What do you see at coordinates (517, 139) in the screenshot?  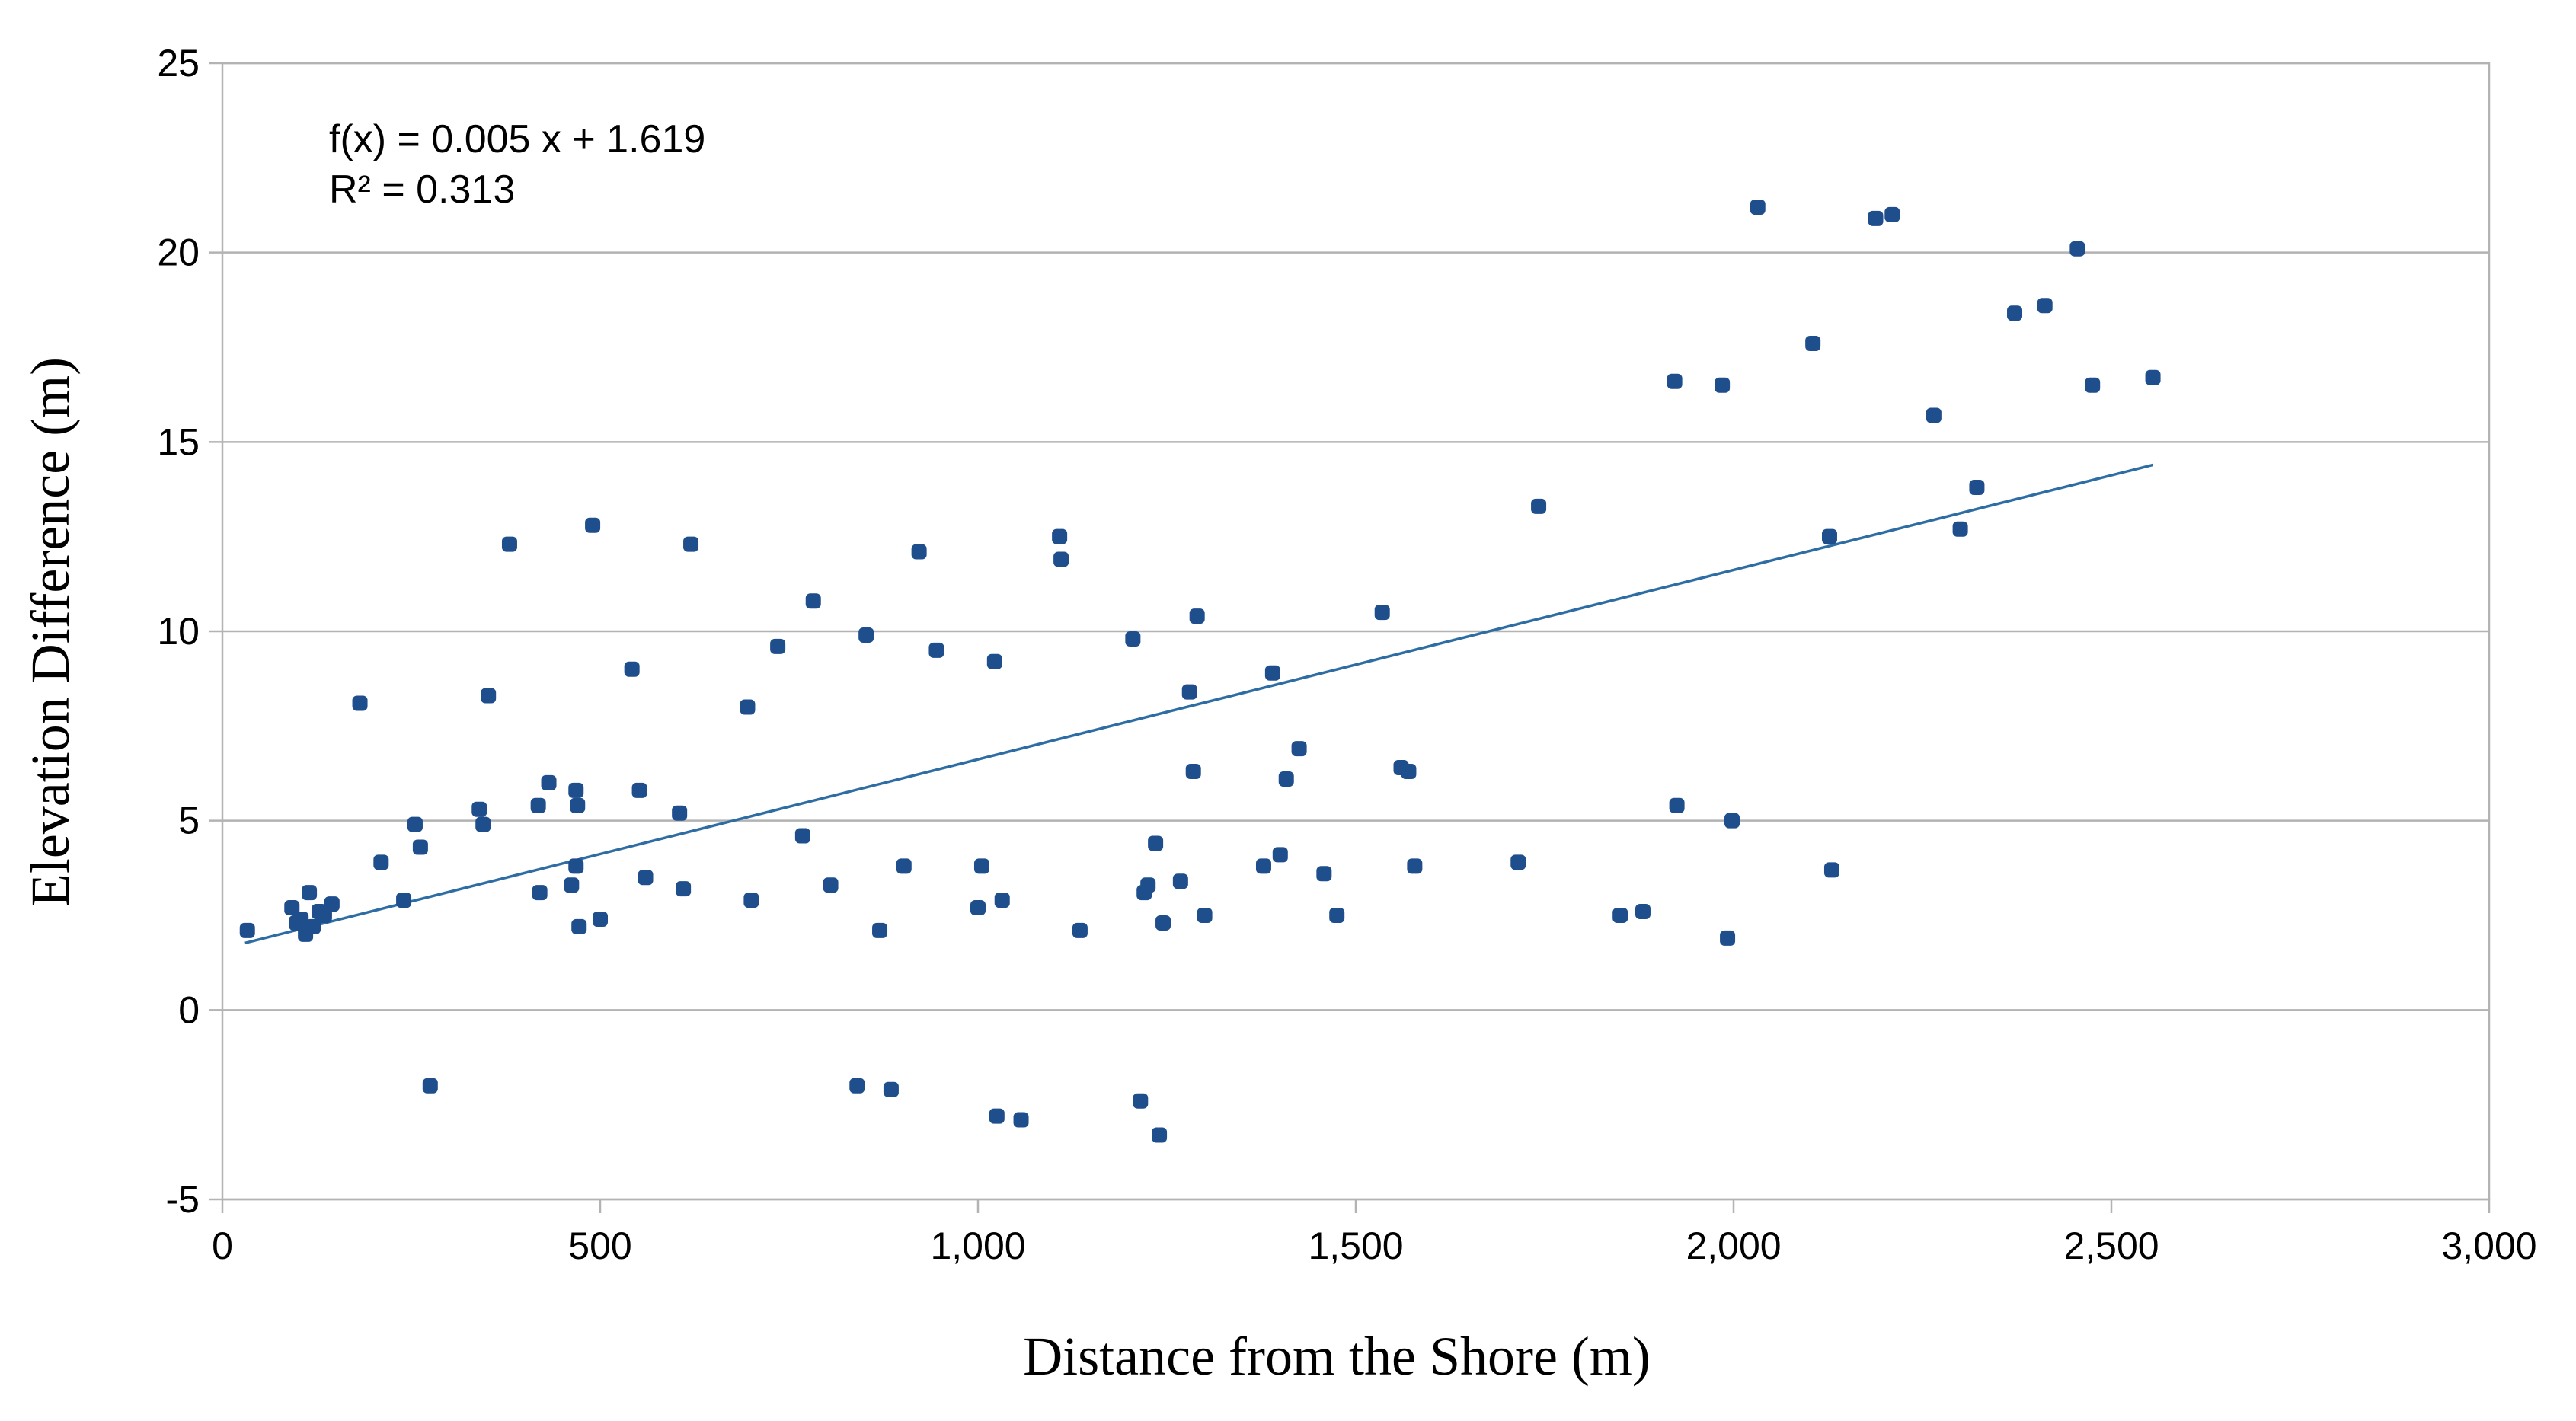 I see `trendline-equation: f(x) = 0.005 x + 1.619` at bounding box center [517, 139].